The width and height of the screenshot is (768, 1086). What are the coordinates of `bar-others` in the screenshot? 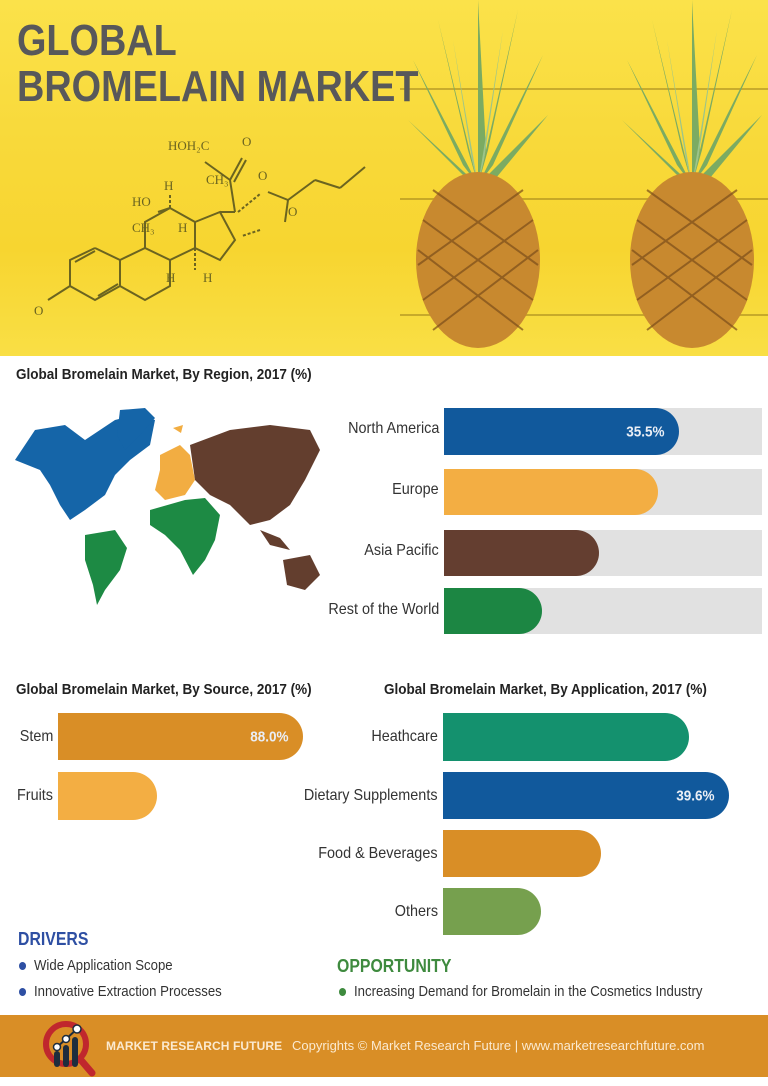 It's located at (492, 911).